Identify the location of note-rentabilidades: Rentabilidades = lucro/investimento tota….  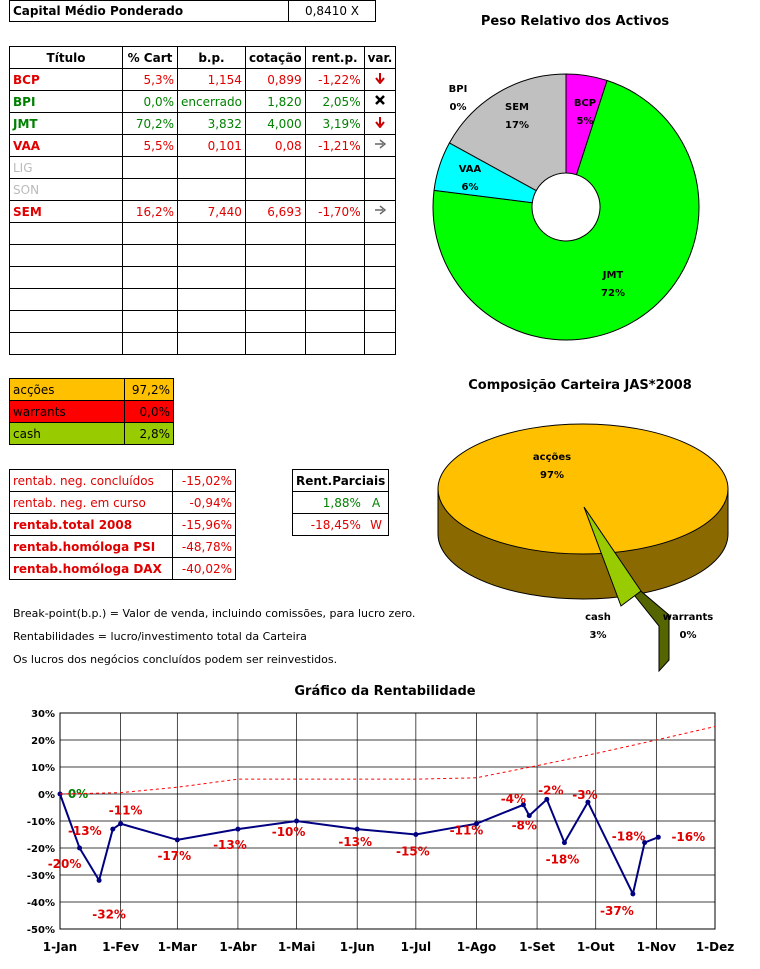
(160, 636).